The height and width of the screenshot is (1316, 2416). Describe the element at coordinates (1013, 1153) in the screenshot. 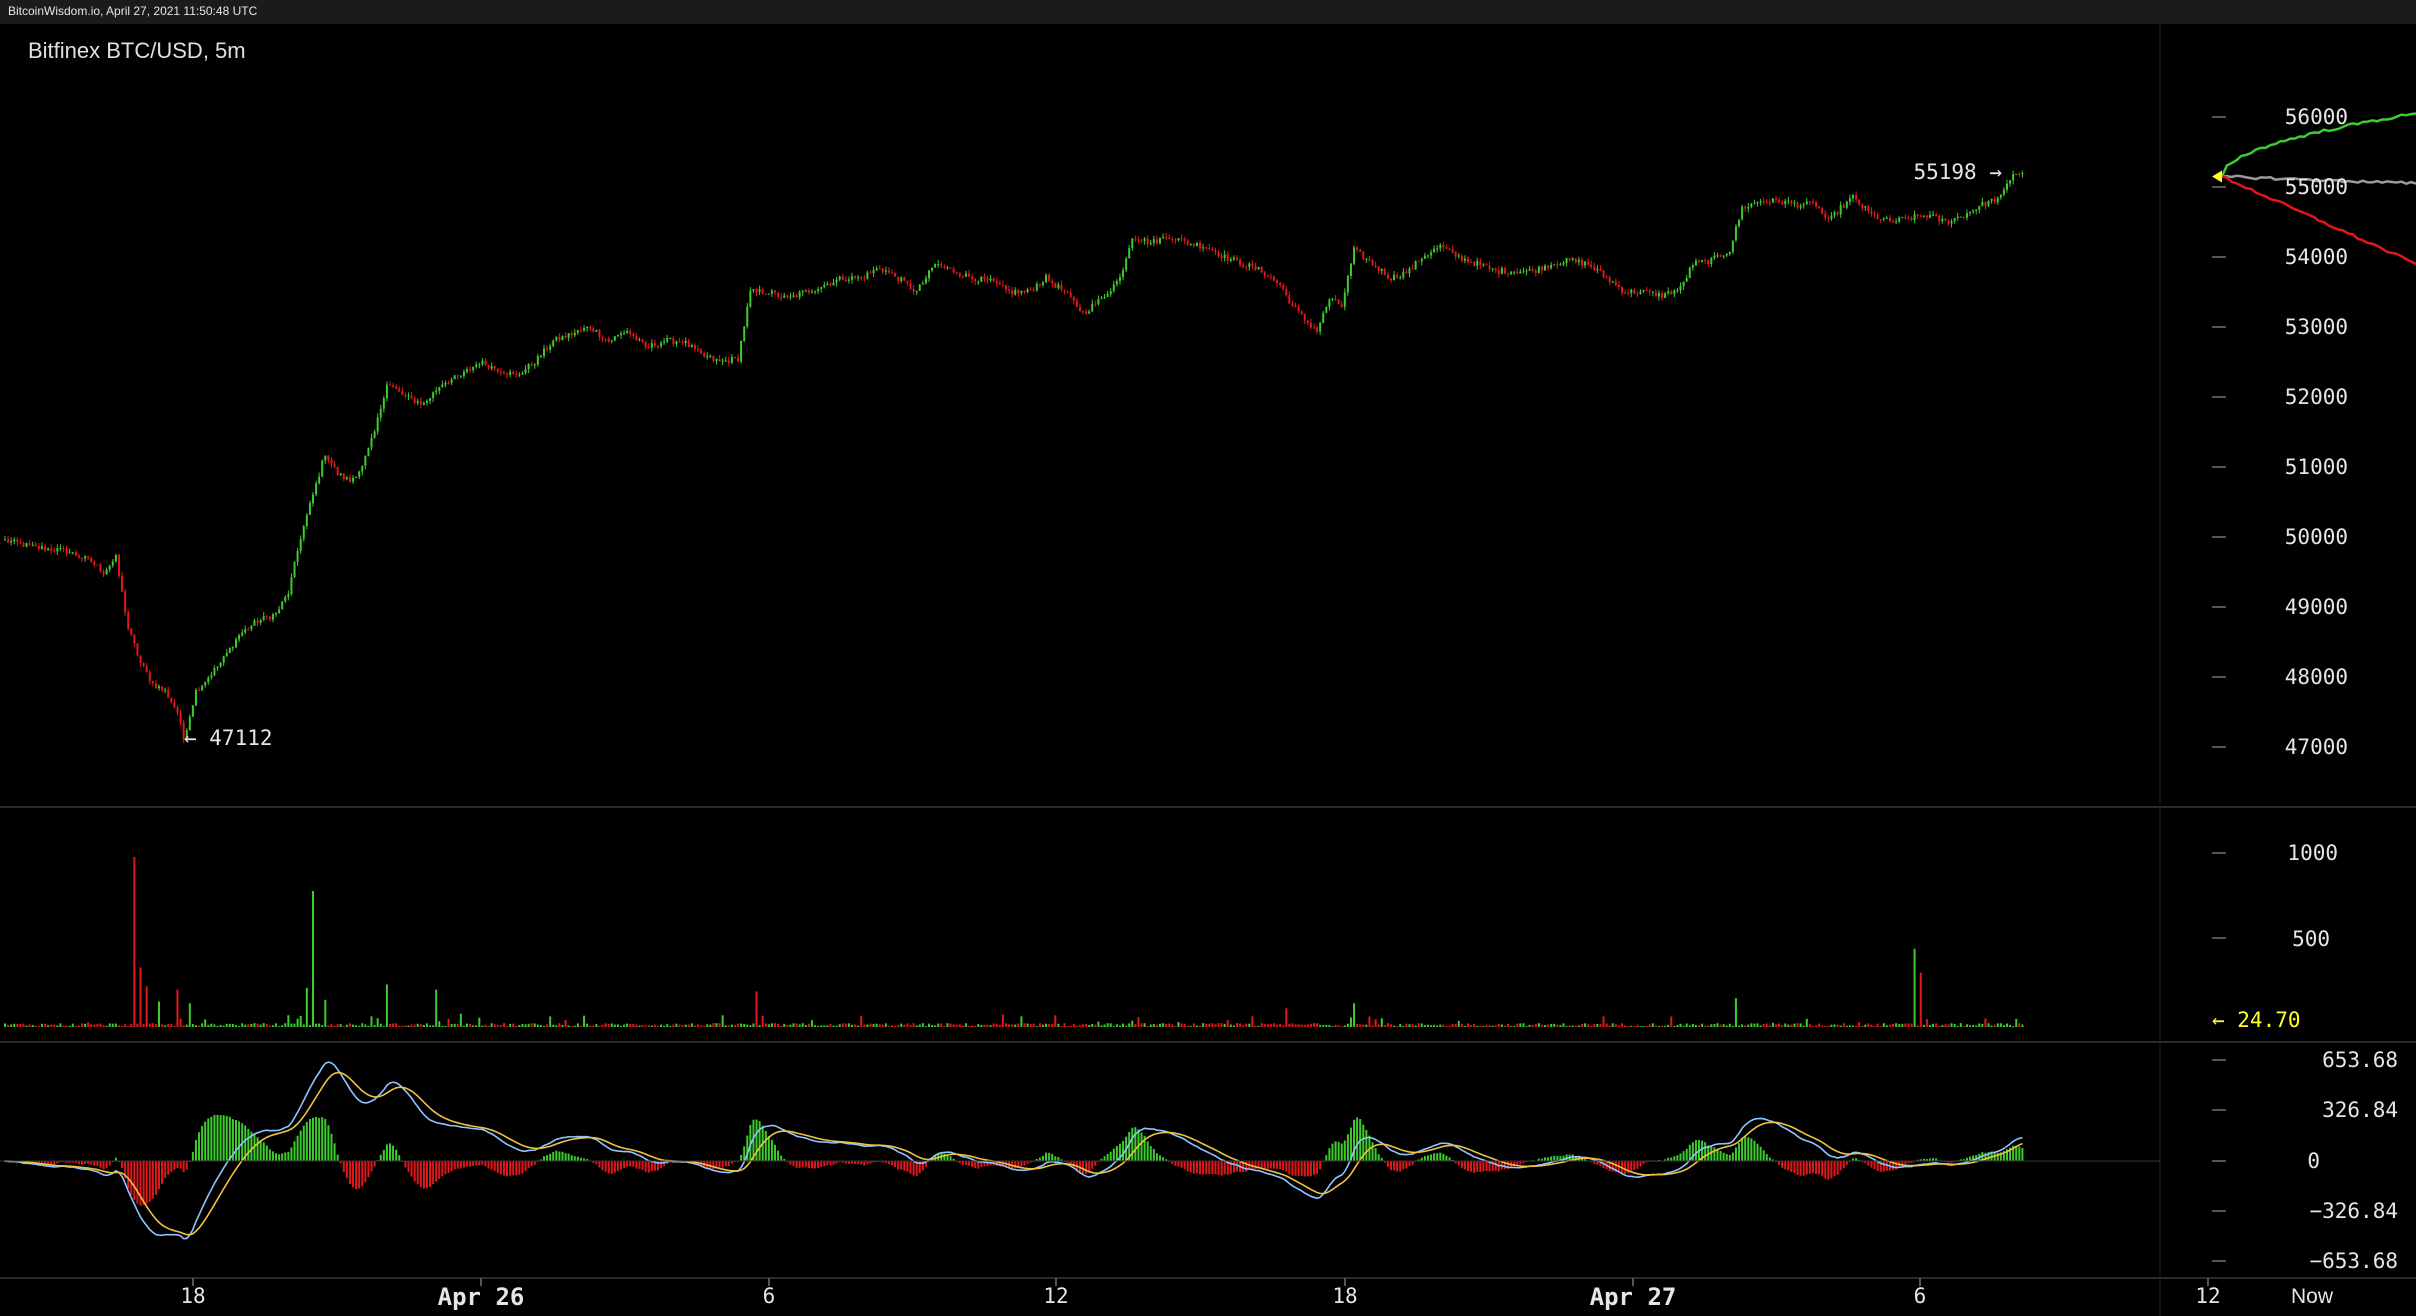

I see `macd-signal-line` at that location.